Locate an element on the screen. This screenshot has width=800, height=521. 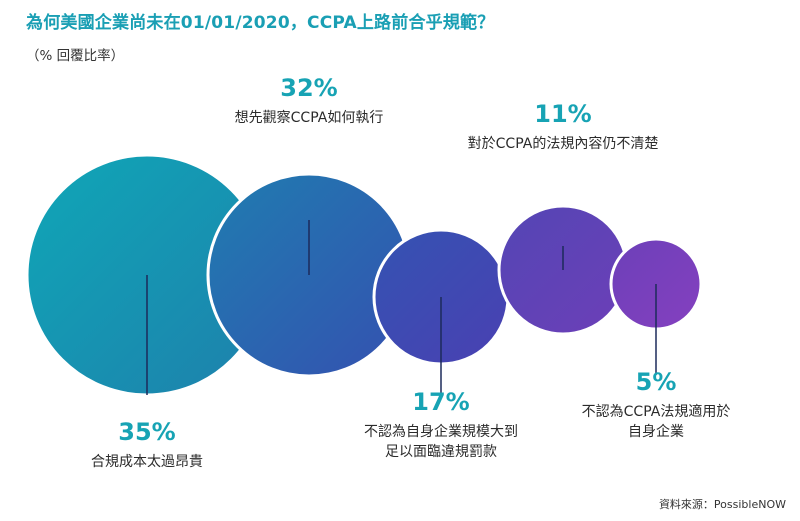
chart-subtitle: （% 回覆比率） is located at coordinates (75, 56).